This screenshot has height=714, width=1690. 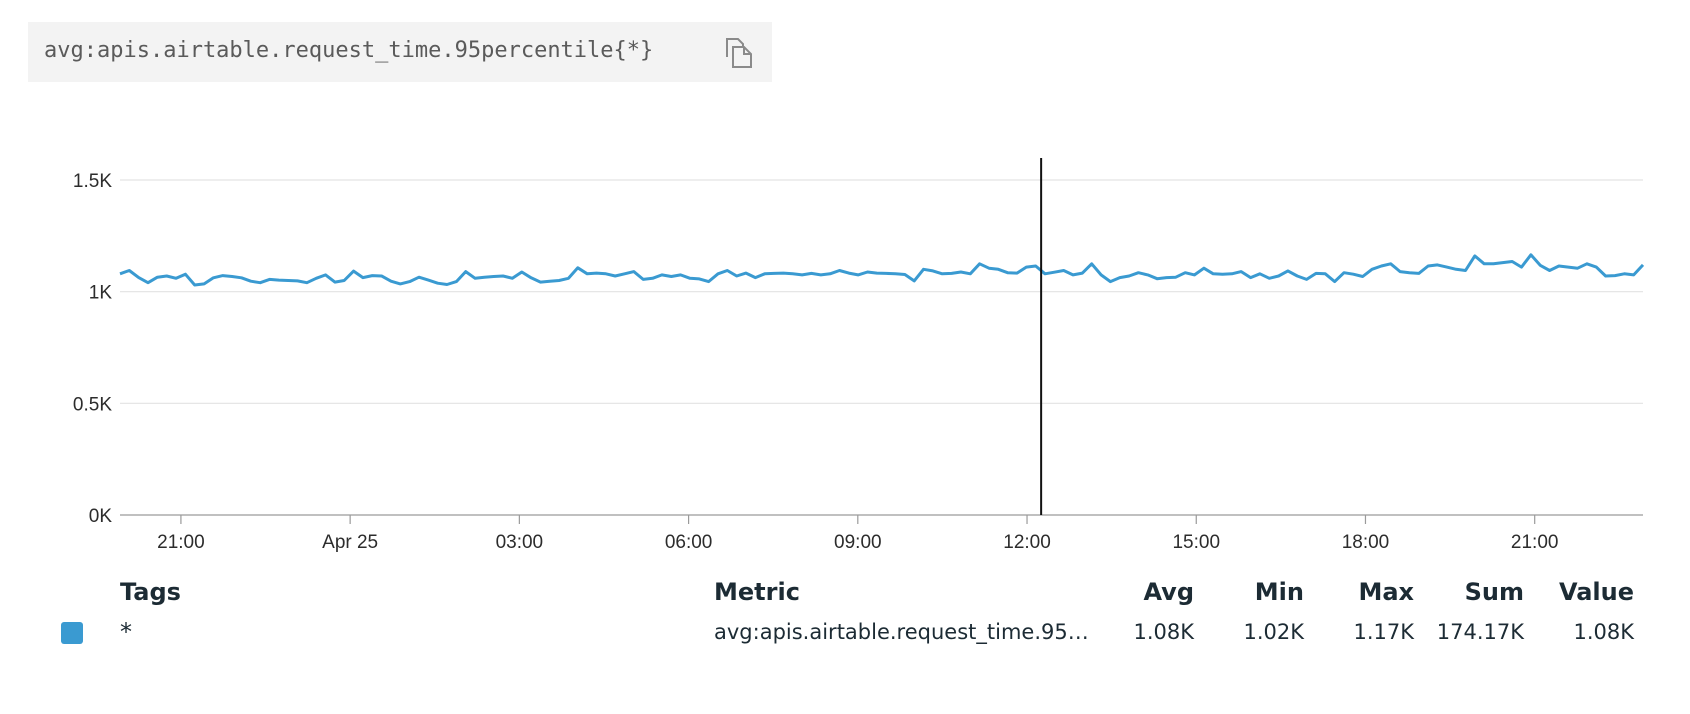 I want to click on y-tick-label: 1K, so click(x=101, y=293).